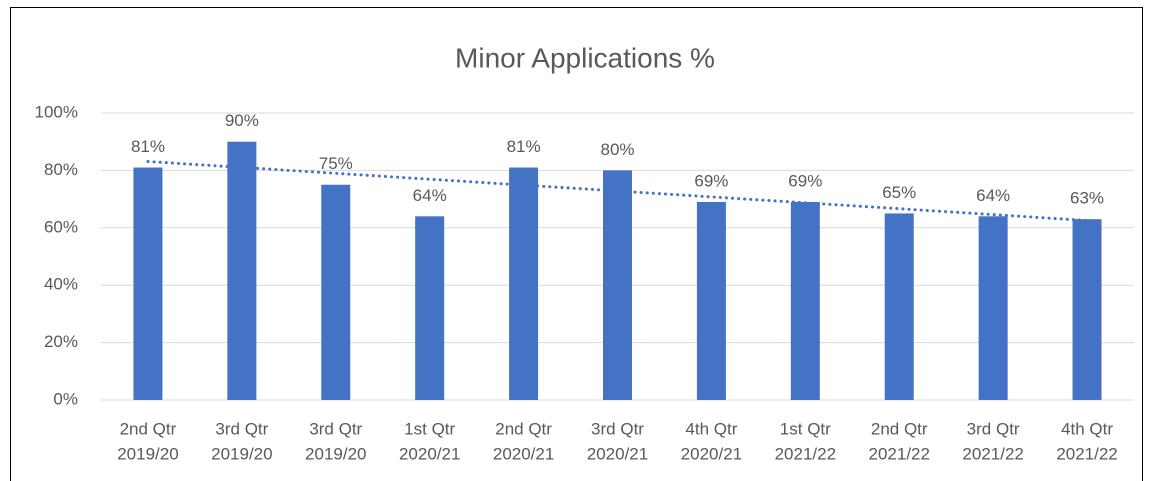 This screenshot has width=1149, height=481. Describe the element at coordinates (61, 284) in the screenshot. I see `y-tick-label: 40%` at that location.